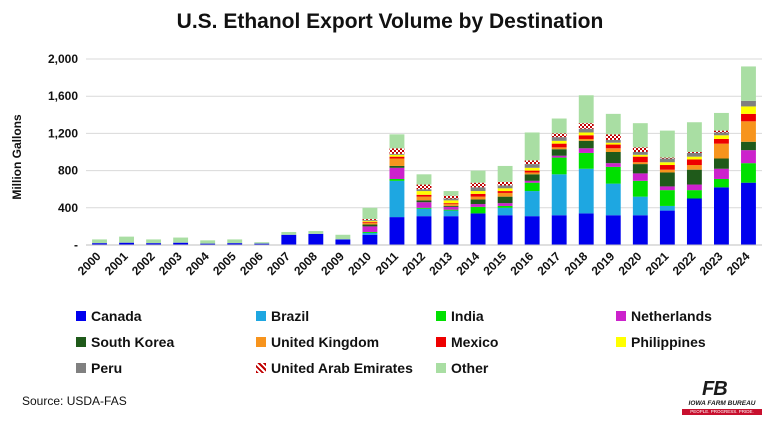 The width and height of the screenshot is (780, 426). Describe the element at coordinates (722, 403) in the screenshot. I see `logo-text: IOWA FARM BUREAU` at that location.